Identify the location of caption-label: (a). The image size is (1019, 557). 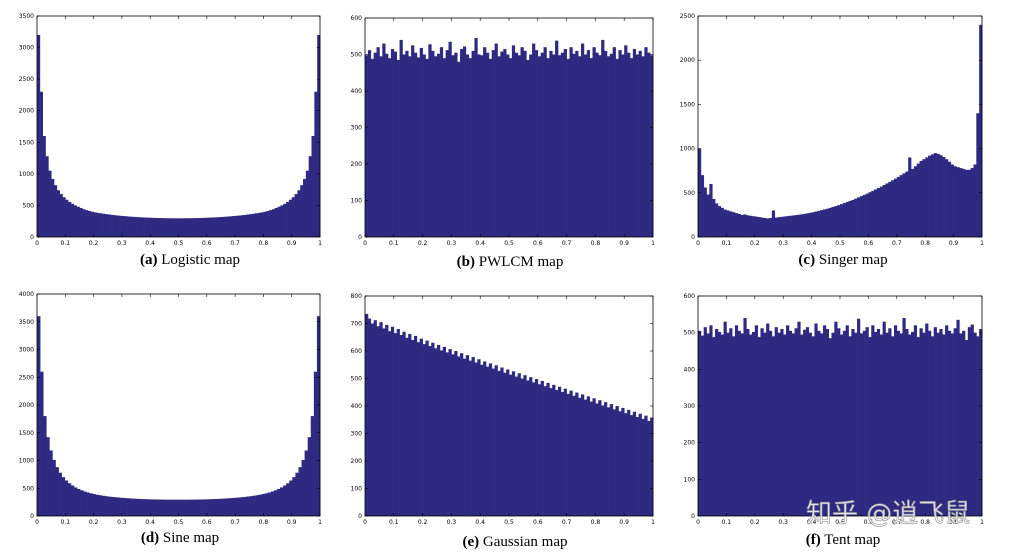
(149, 260).